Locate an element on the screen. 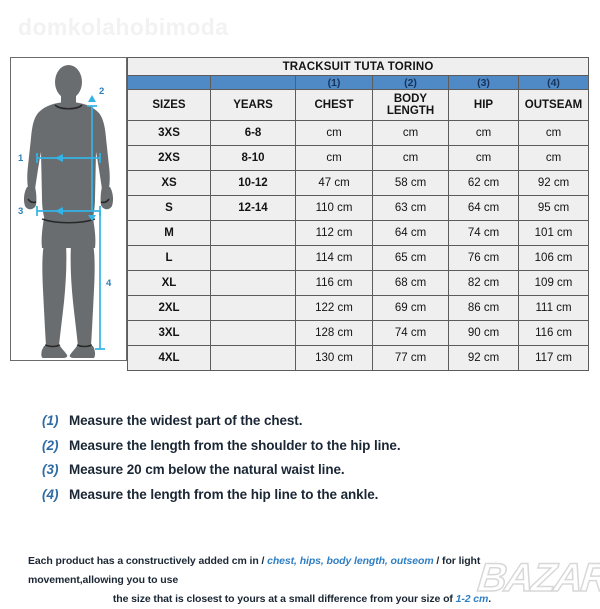 Image resolution: width=600 pixels, height=609 pixels. column-header-sizes: SIZES is located at coordinates (169, 105).